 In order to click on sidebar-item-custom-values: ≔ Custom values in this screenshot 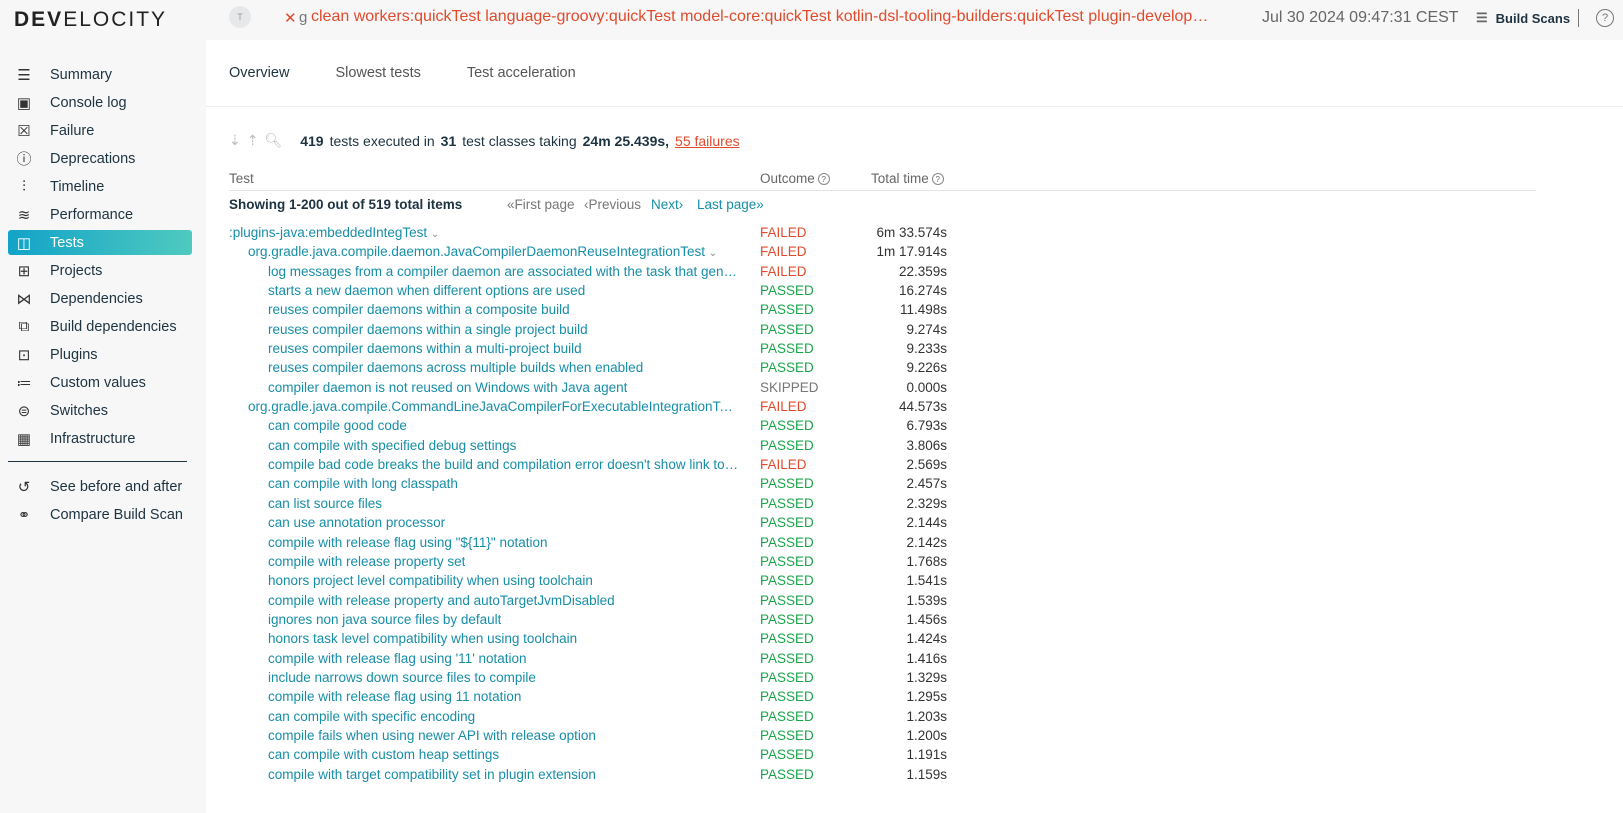, I will do `click(100, 382)`.